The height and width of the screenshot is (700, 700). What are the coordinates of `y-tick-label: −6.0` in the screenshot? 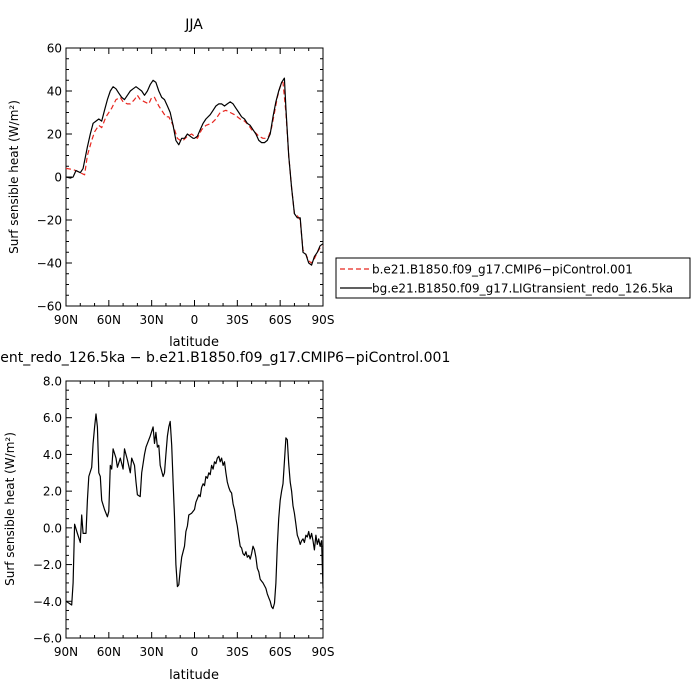 It's located at (47, 639).